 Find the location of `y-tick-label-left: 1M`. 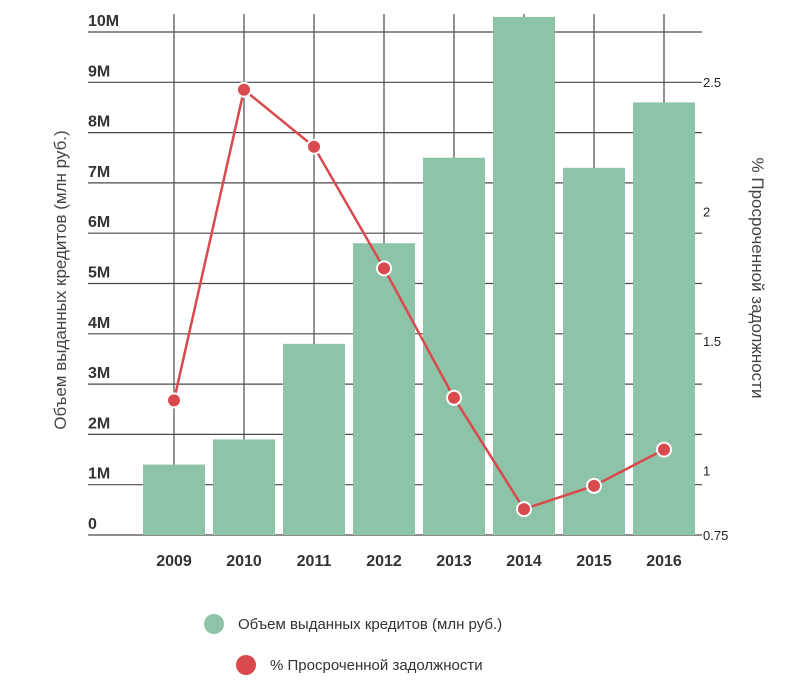

y-tick-label-left: 1M is located at coordinates (99, 474).